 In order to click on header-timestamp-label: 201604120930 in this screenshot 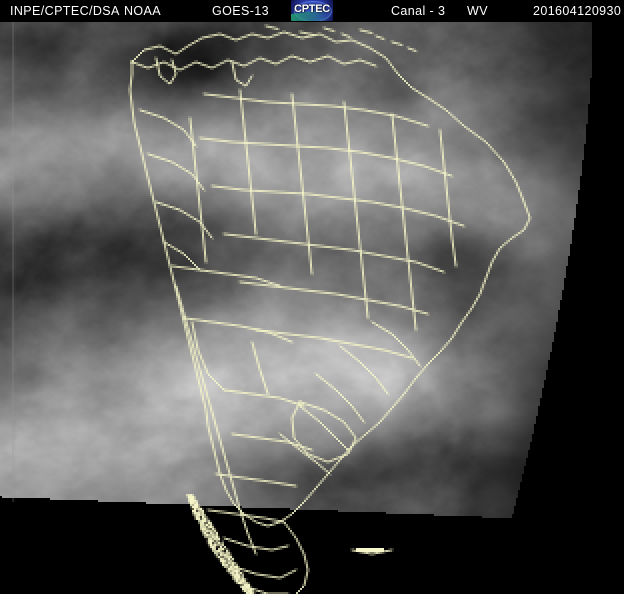, I will do `click(577, 11)`.